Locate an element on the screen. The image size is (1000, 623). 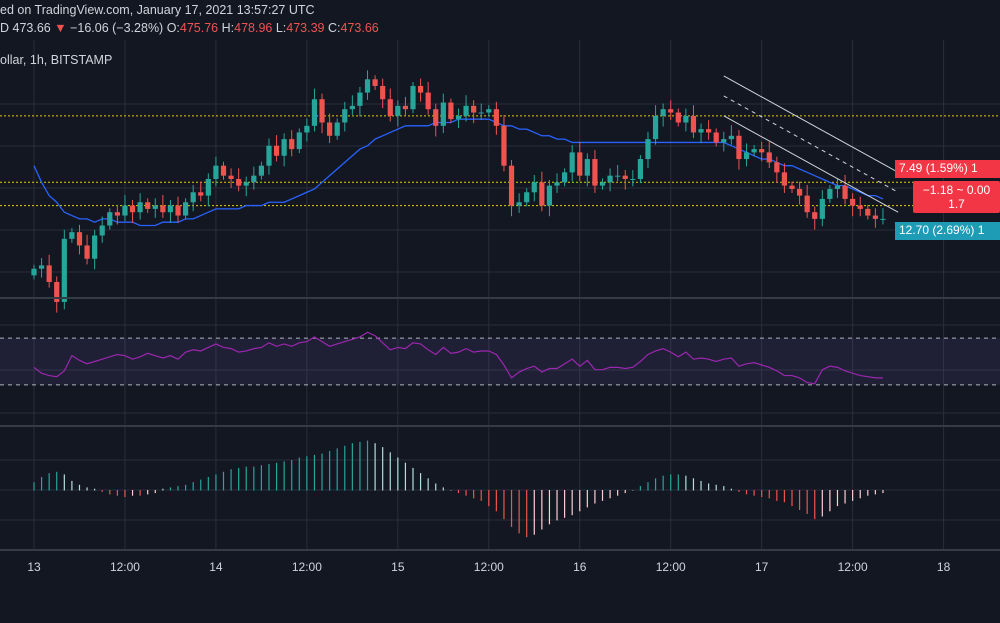
open-value: 475.76 is located at coordinates (199, 28).